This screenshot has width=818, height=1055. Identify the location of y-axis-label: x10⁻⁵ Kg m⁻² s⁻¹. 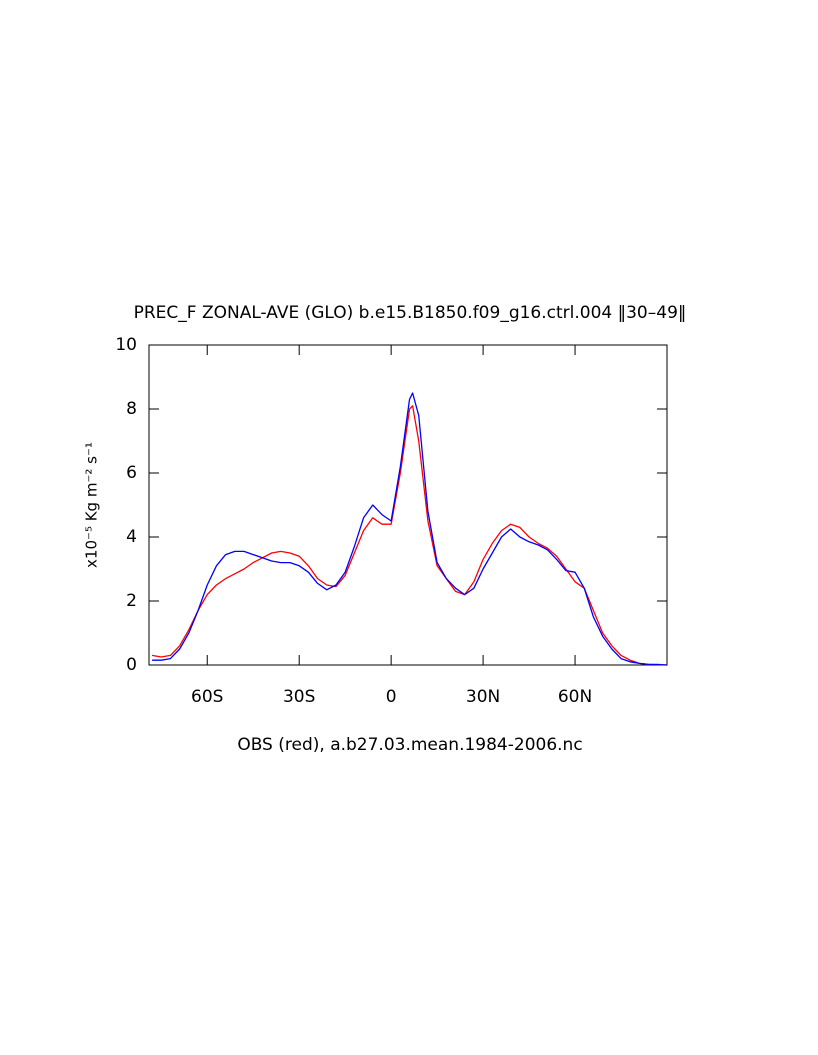
(92, 505).